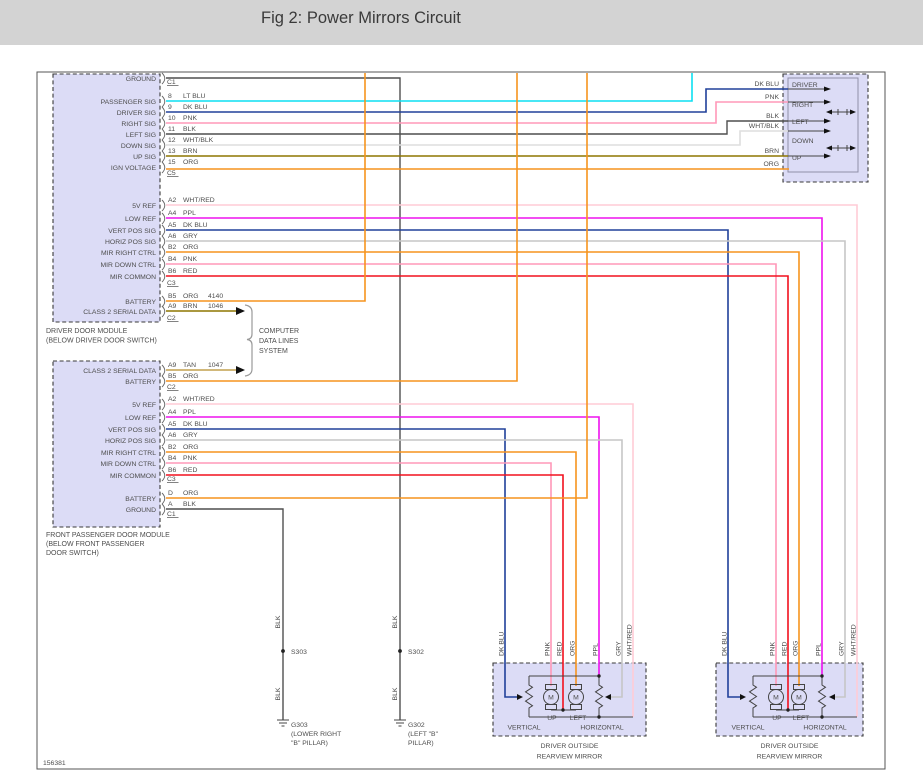 This screenshot has width=923, height=784. What do you see at coordinates (299, 725) in the screenshot?
I see `ground-location-label: G303` at bounding box center [299, 725].